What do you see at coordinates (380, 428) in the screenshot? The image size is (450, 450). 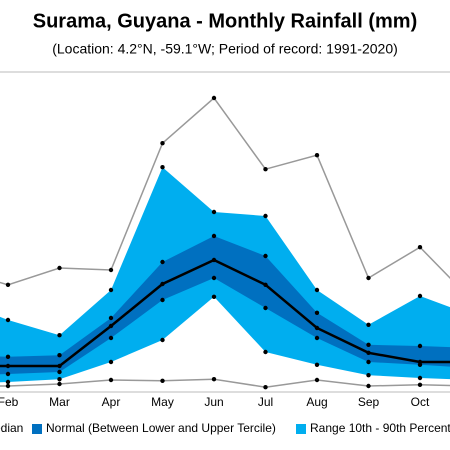 I see `legend-label: Range 10th - 90th Percentile` at bounding box center [380, 428].